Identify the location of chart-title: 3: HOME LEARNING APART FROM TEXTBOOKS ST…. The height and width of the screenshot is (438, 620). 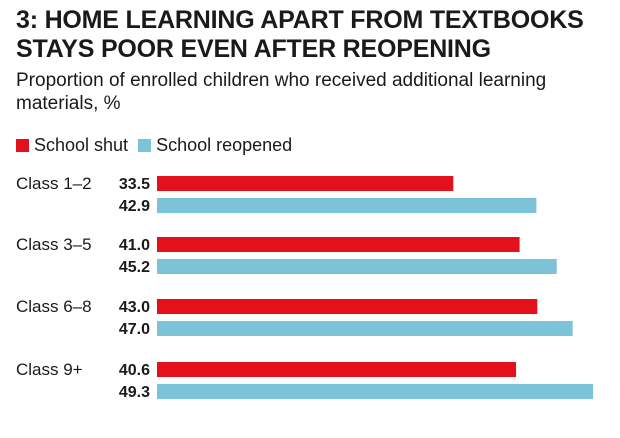
(300, 34).